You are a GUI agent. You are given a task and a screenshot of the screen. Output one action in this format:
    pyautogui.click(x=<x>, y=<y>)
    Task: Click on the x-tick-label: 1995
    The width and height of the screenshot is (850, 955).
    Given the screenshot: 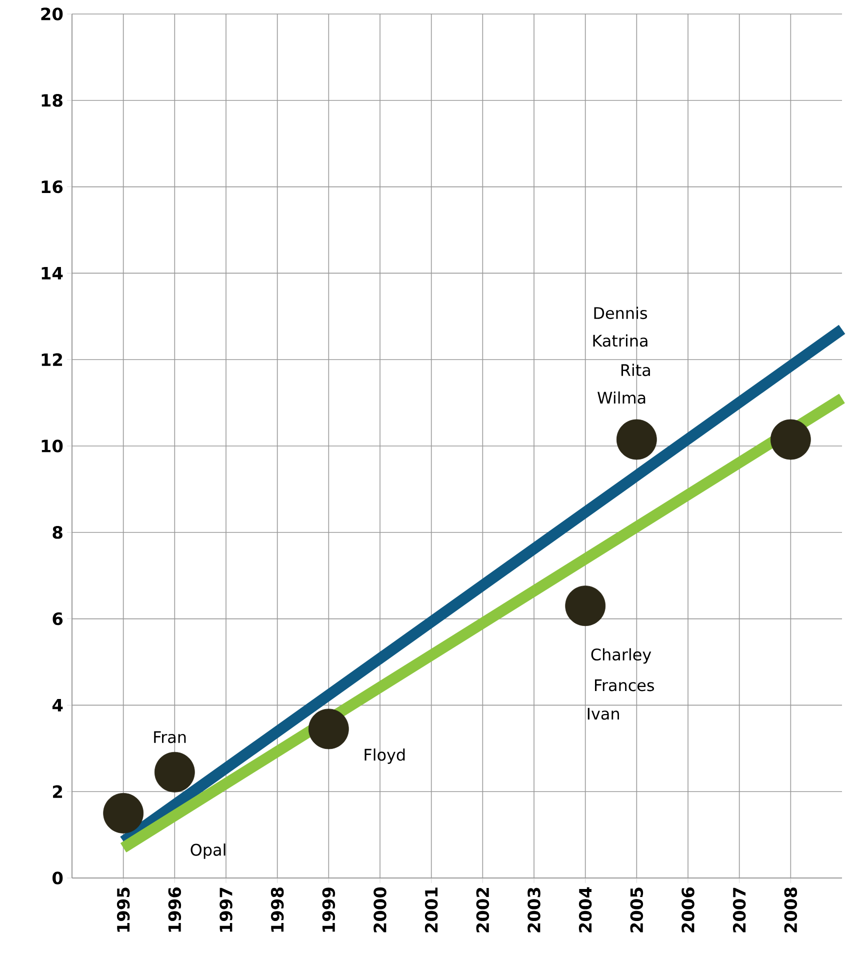 What is the action you would take?
    pyautogui.click(x=123, y=910)
    